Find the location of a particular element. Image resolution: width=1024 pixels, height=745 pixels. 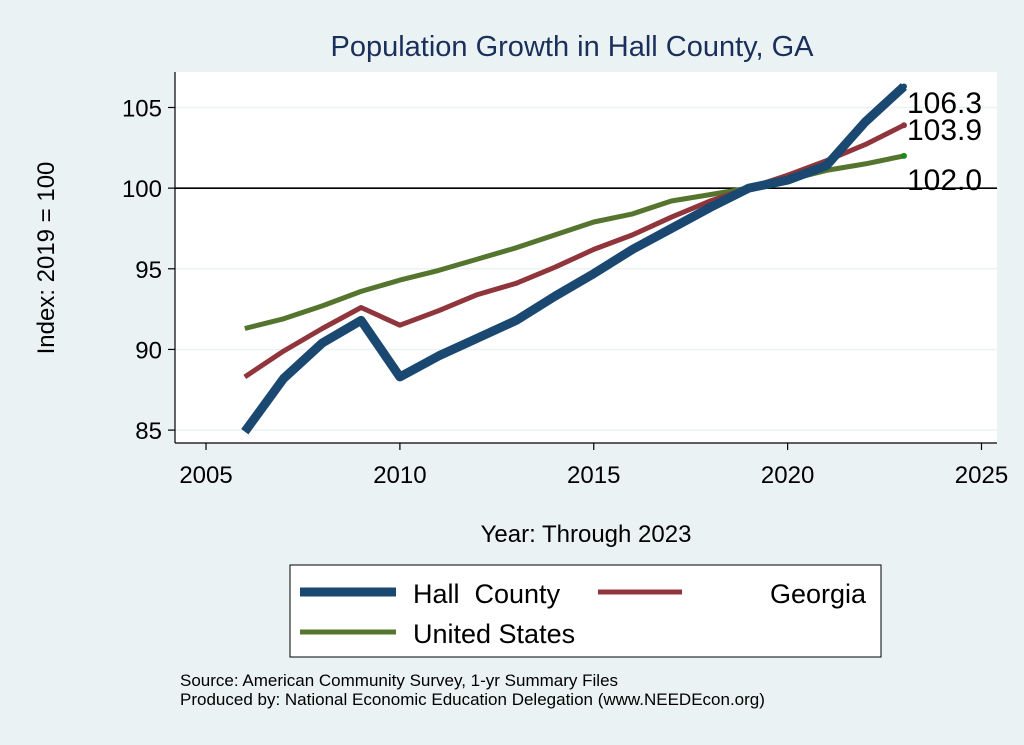

x-ticks: 2005 2010 2015 2020 2025 is located at coordinates (593, 466).